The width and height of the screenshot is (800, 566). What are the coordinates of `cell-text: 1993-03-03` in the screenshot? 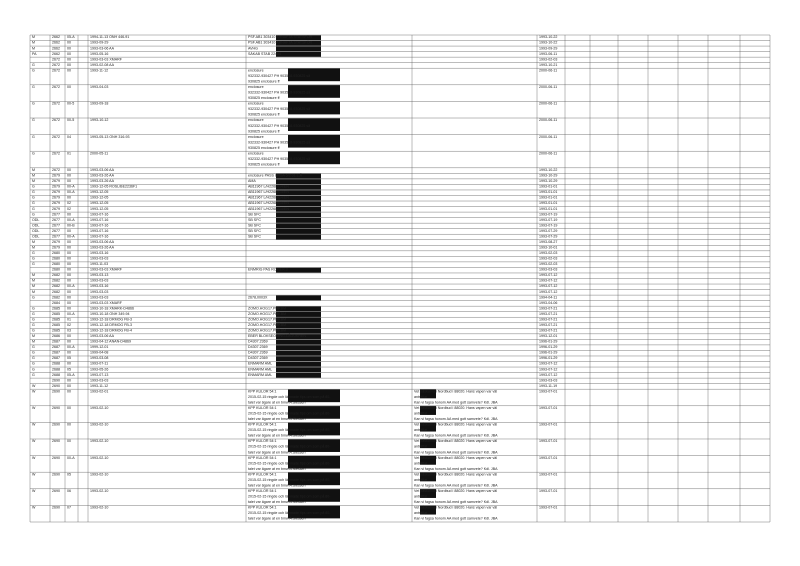 It's located at (99, 281).